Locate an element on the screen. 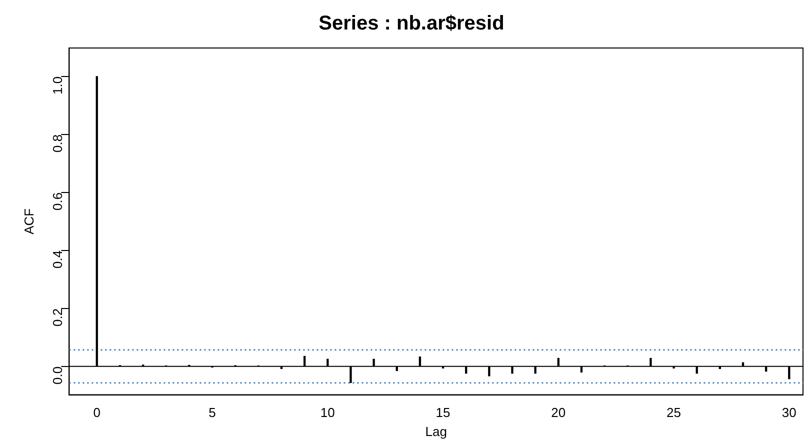 The image size is (809, 440). y-axis-title: ACF is located at coordinates (28, 221).